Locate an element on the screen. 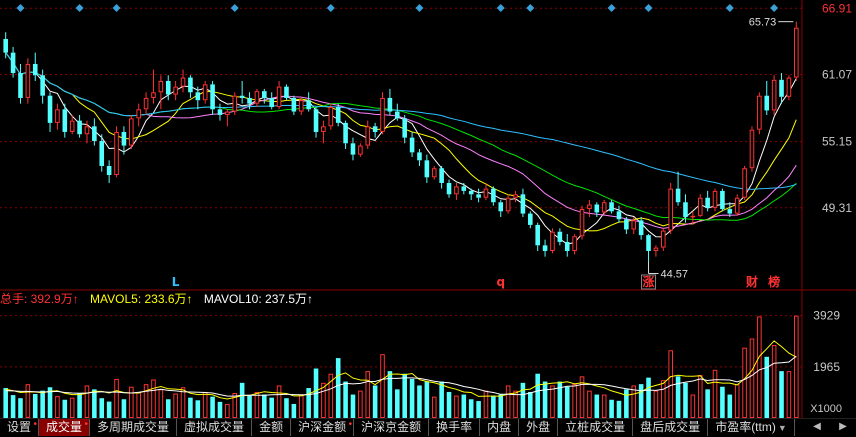 Image resolution: width=856 pixels, height=437 pixels. tab-0: 设置 • is located at coordinates (20, 427).